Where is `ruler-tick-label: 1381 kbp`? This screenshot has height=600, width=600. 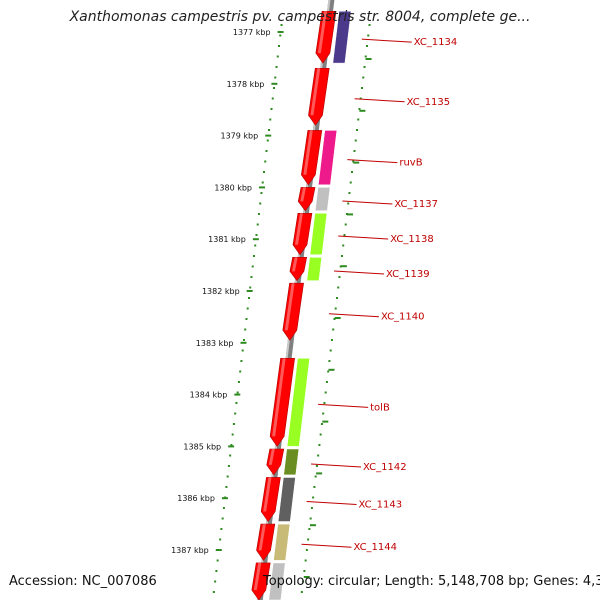
ruler-tick-label: 1381 kbp is located at coordinates (227, 239).